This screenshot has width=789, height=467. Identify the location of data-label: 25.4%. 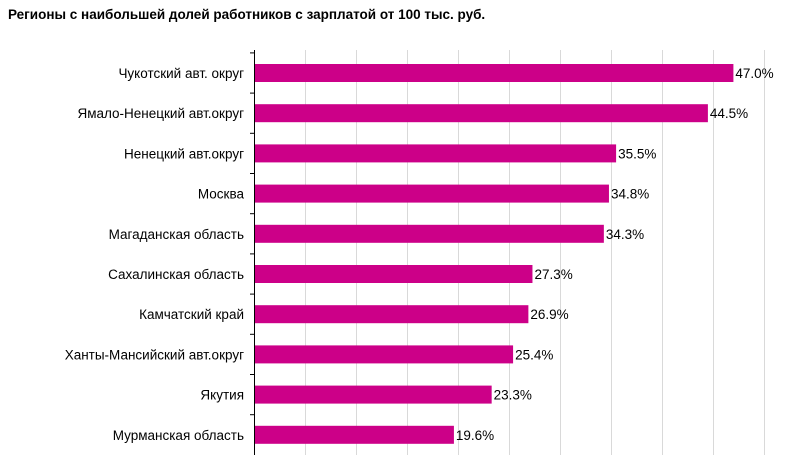
(534, 354).